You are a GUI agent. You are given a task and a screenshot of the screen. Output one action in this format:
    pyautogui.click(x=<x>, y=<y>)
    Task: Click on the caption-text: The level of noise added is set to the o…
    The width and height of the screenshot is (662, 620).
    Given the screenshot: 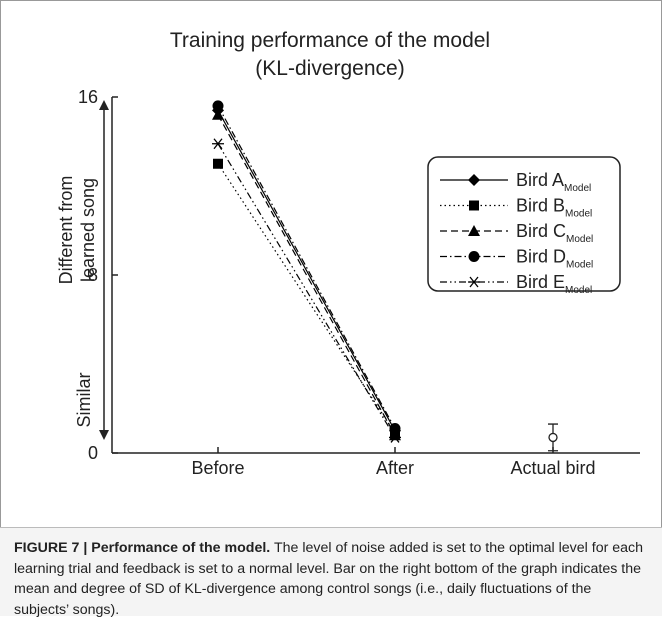 What is the action you would take?
    pyautogui.click(x=329, y=579)
    